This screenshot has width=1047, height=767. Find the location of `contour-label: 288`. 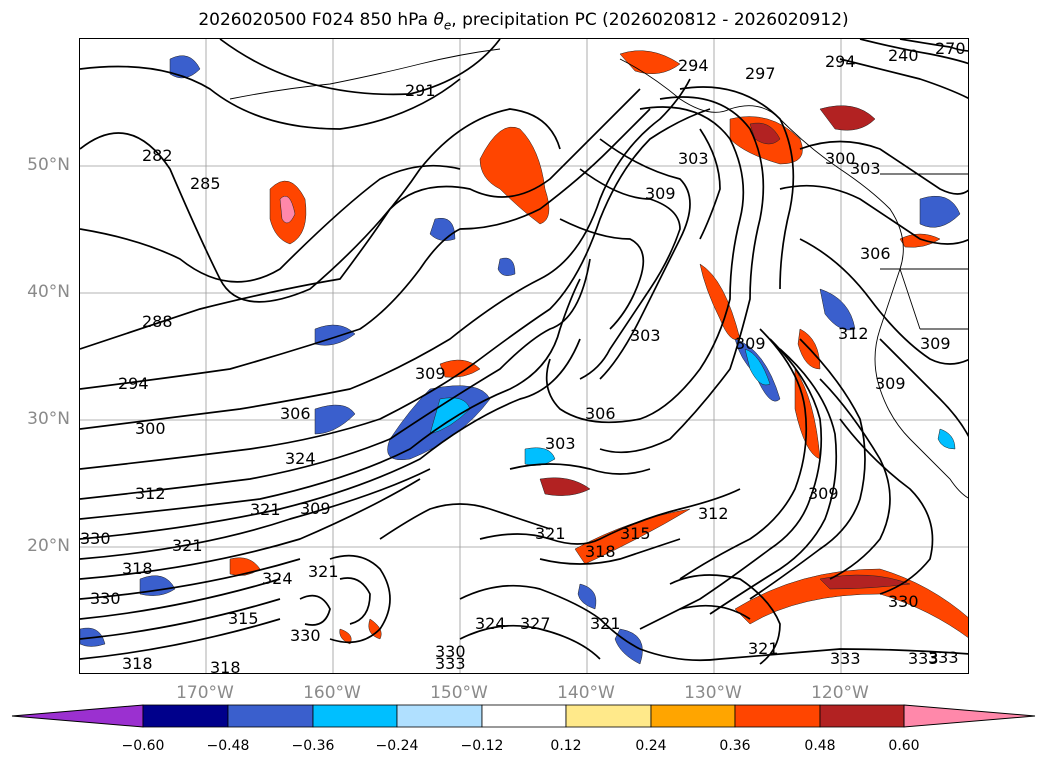

contour-label: 288 is located at coordinates (157, 321).